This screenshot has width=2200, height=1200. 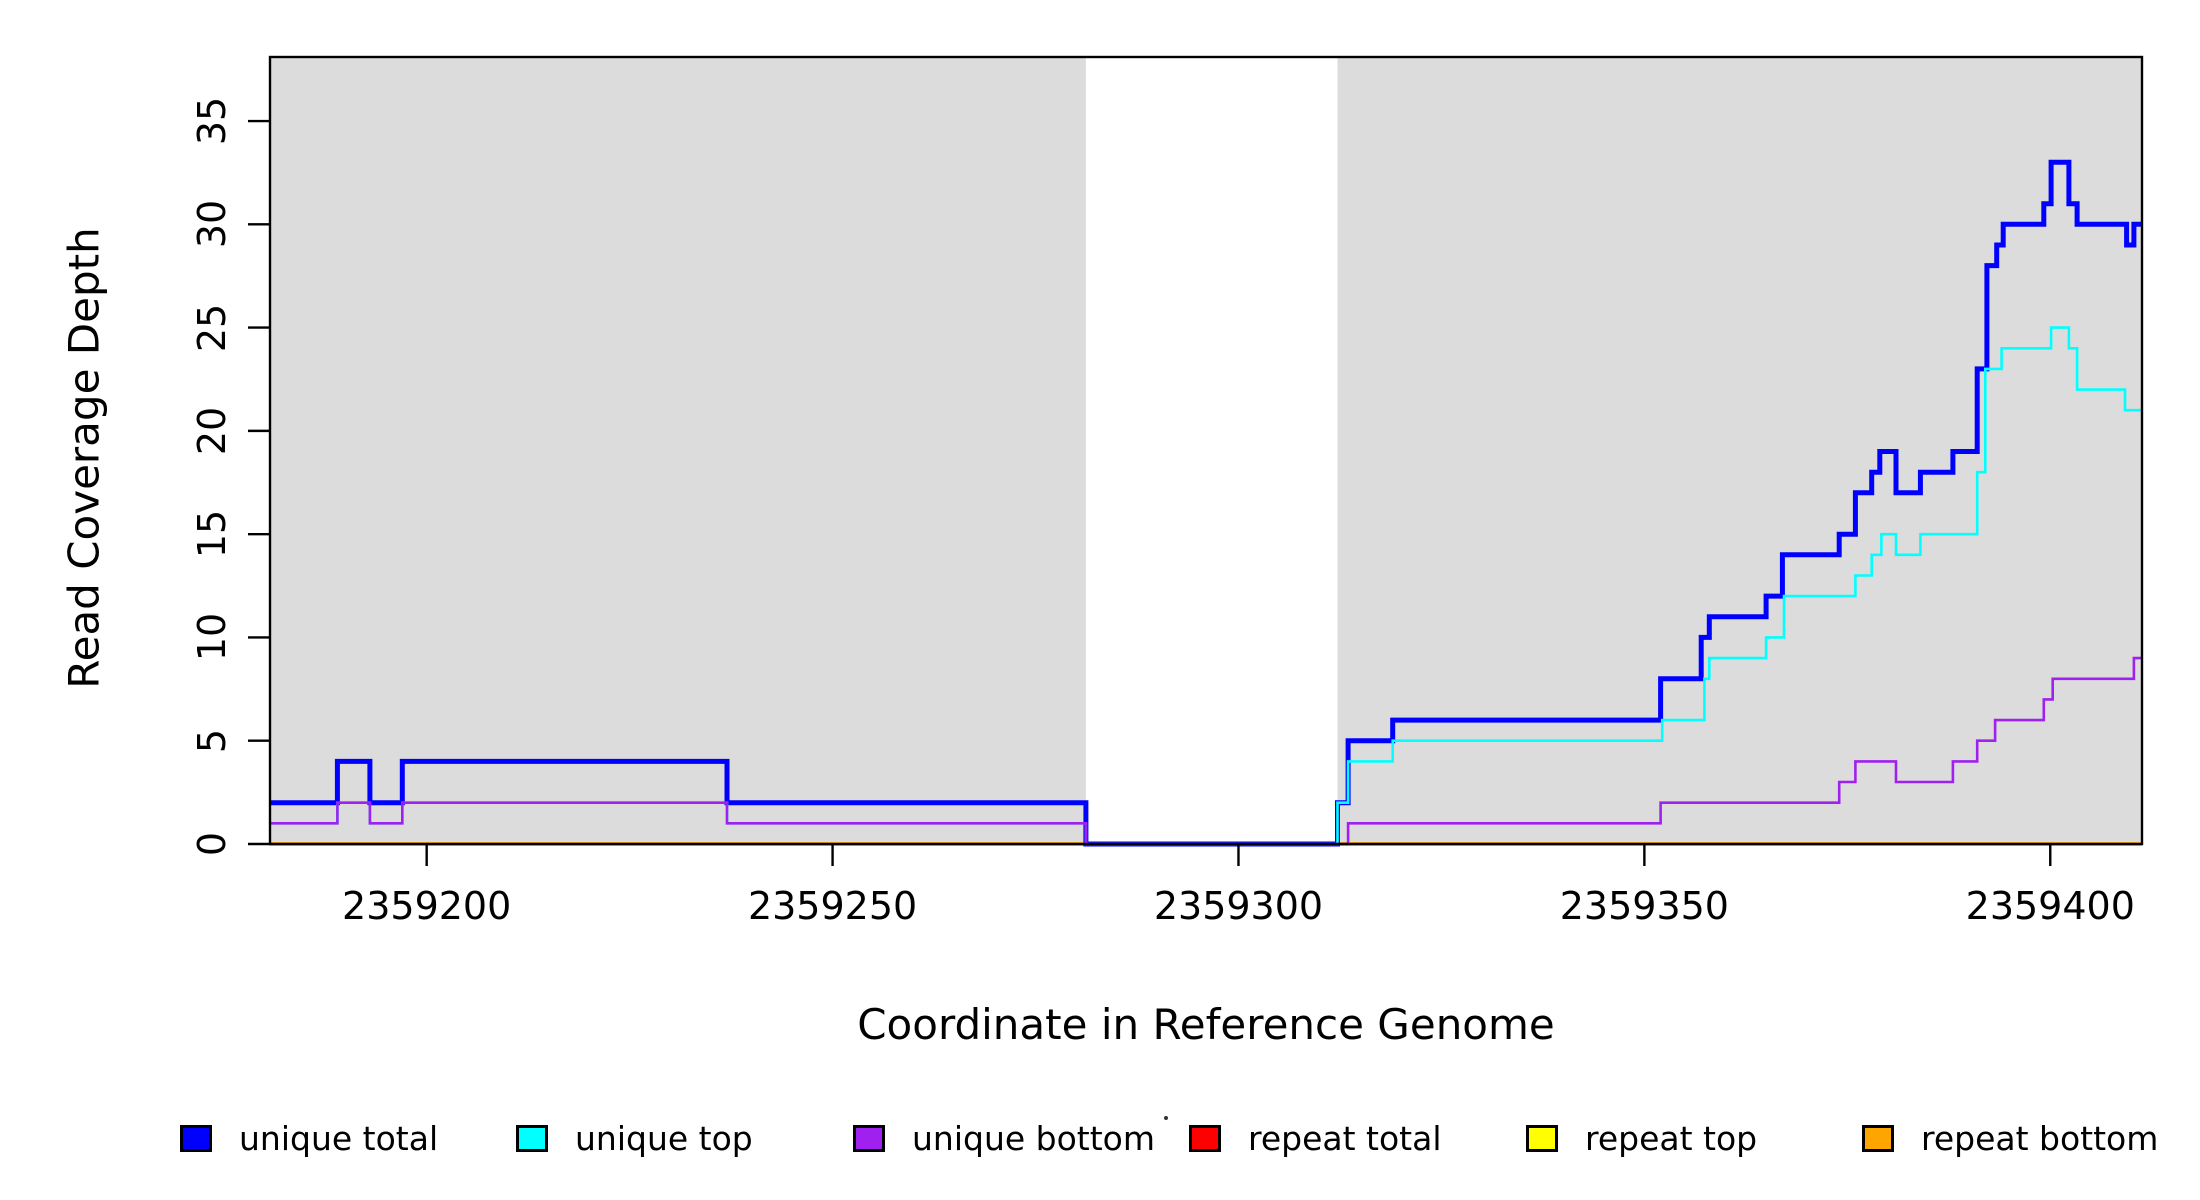 What do you see at coordinates (832, 906) in the screenshot?
I see `x-tick-label: 2359250` at bounding box center [832, 906].